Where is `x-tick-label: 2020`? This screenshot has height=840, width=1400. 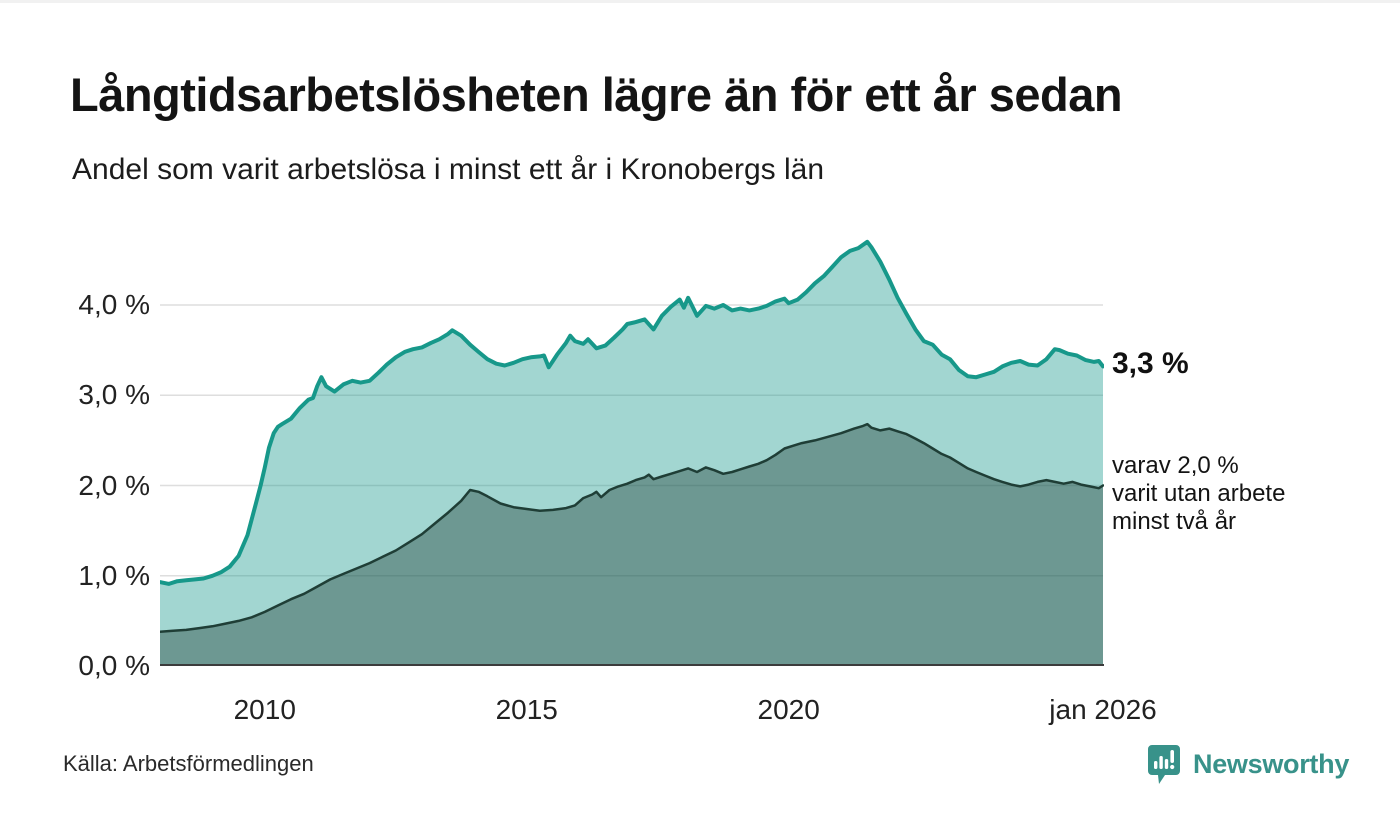
x-tick-label: 2020 is located at coordinates (788, 709).